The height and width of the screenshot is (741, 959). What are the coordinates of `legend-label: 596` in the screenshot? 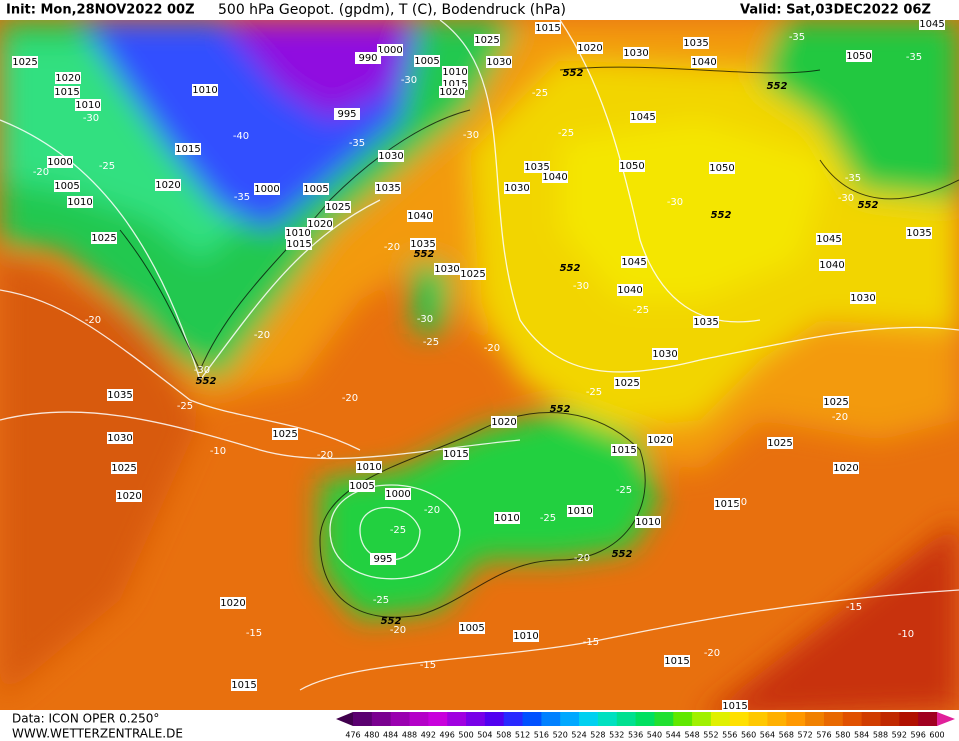 It's located at (918, 735).